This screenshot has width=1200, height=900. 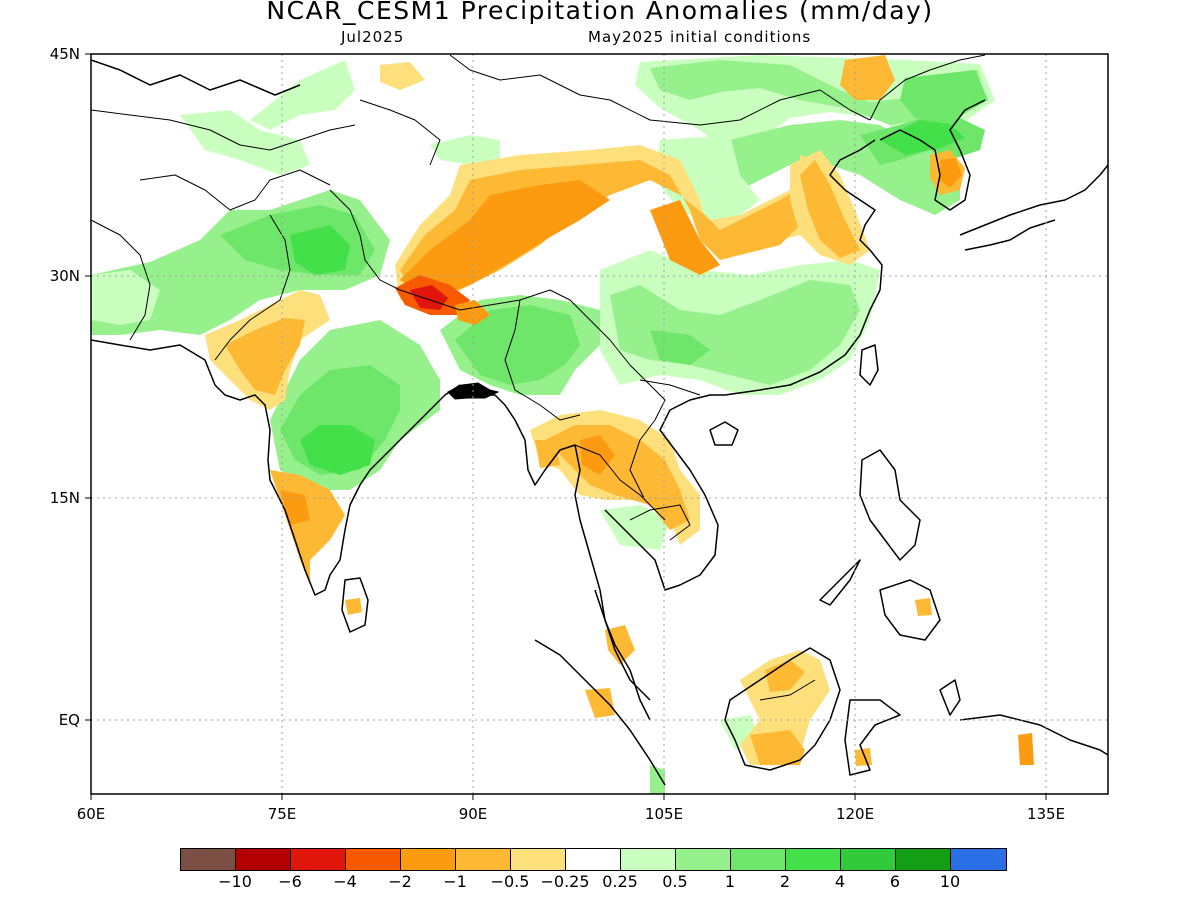 What do you see at coordinates (282, 814) in the screenshot?
I see `lon-label-75e: 75E` at bounding box center [282, 814].